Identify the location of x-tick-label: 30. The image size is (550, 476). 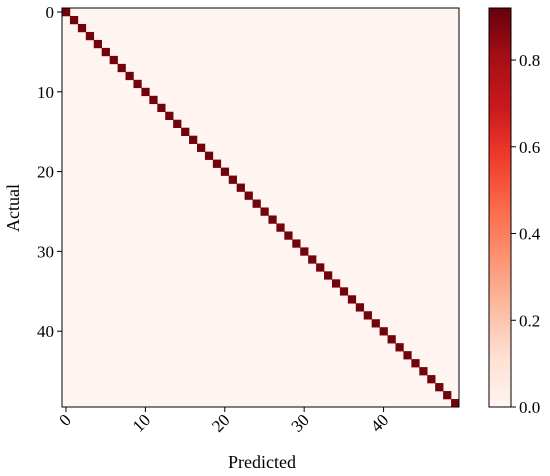
(300, 422).